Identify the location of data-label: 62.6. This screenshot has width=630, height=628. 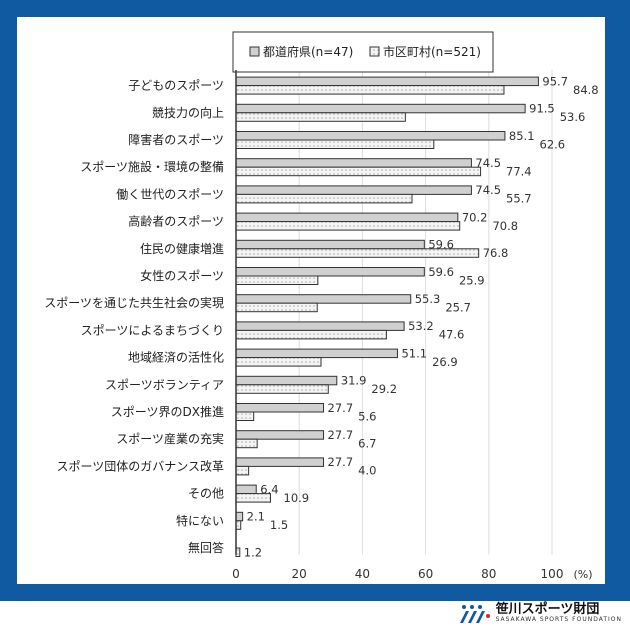
(553, 144).